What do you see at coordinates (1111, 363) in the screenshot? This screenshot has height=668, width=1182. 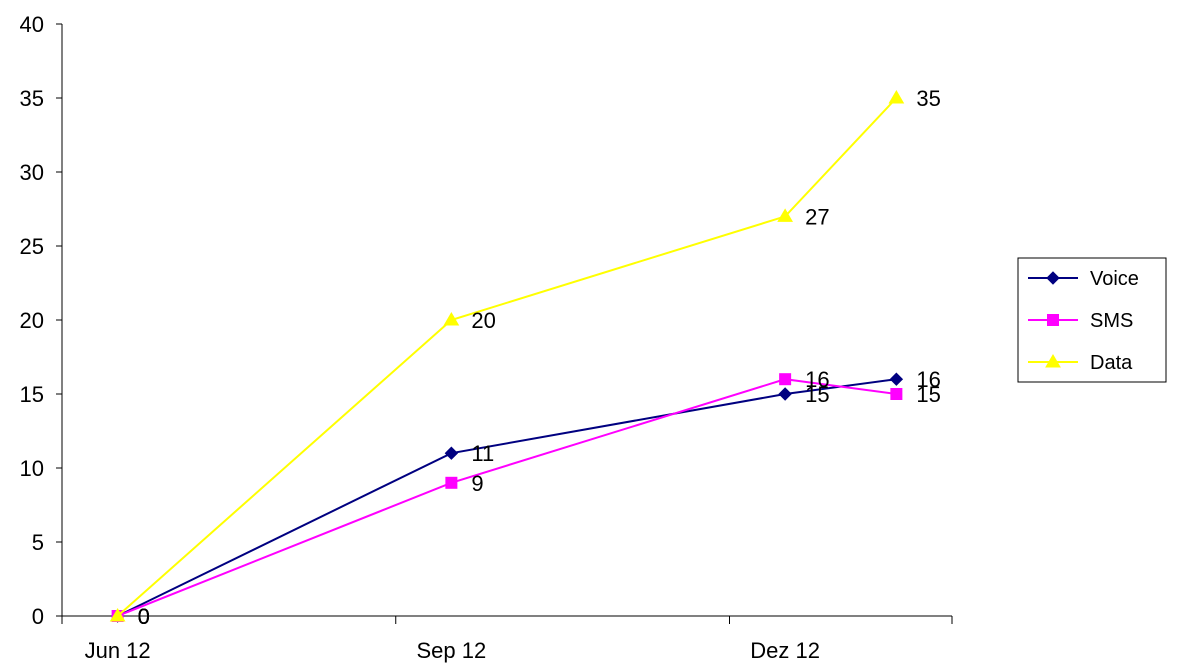 I see `legend-label: Data` at bounding box center [1111, 363].